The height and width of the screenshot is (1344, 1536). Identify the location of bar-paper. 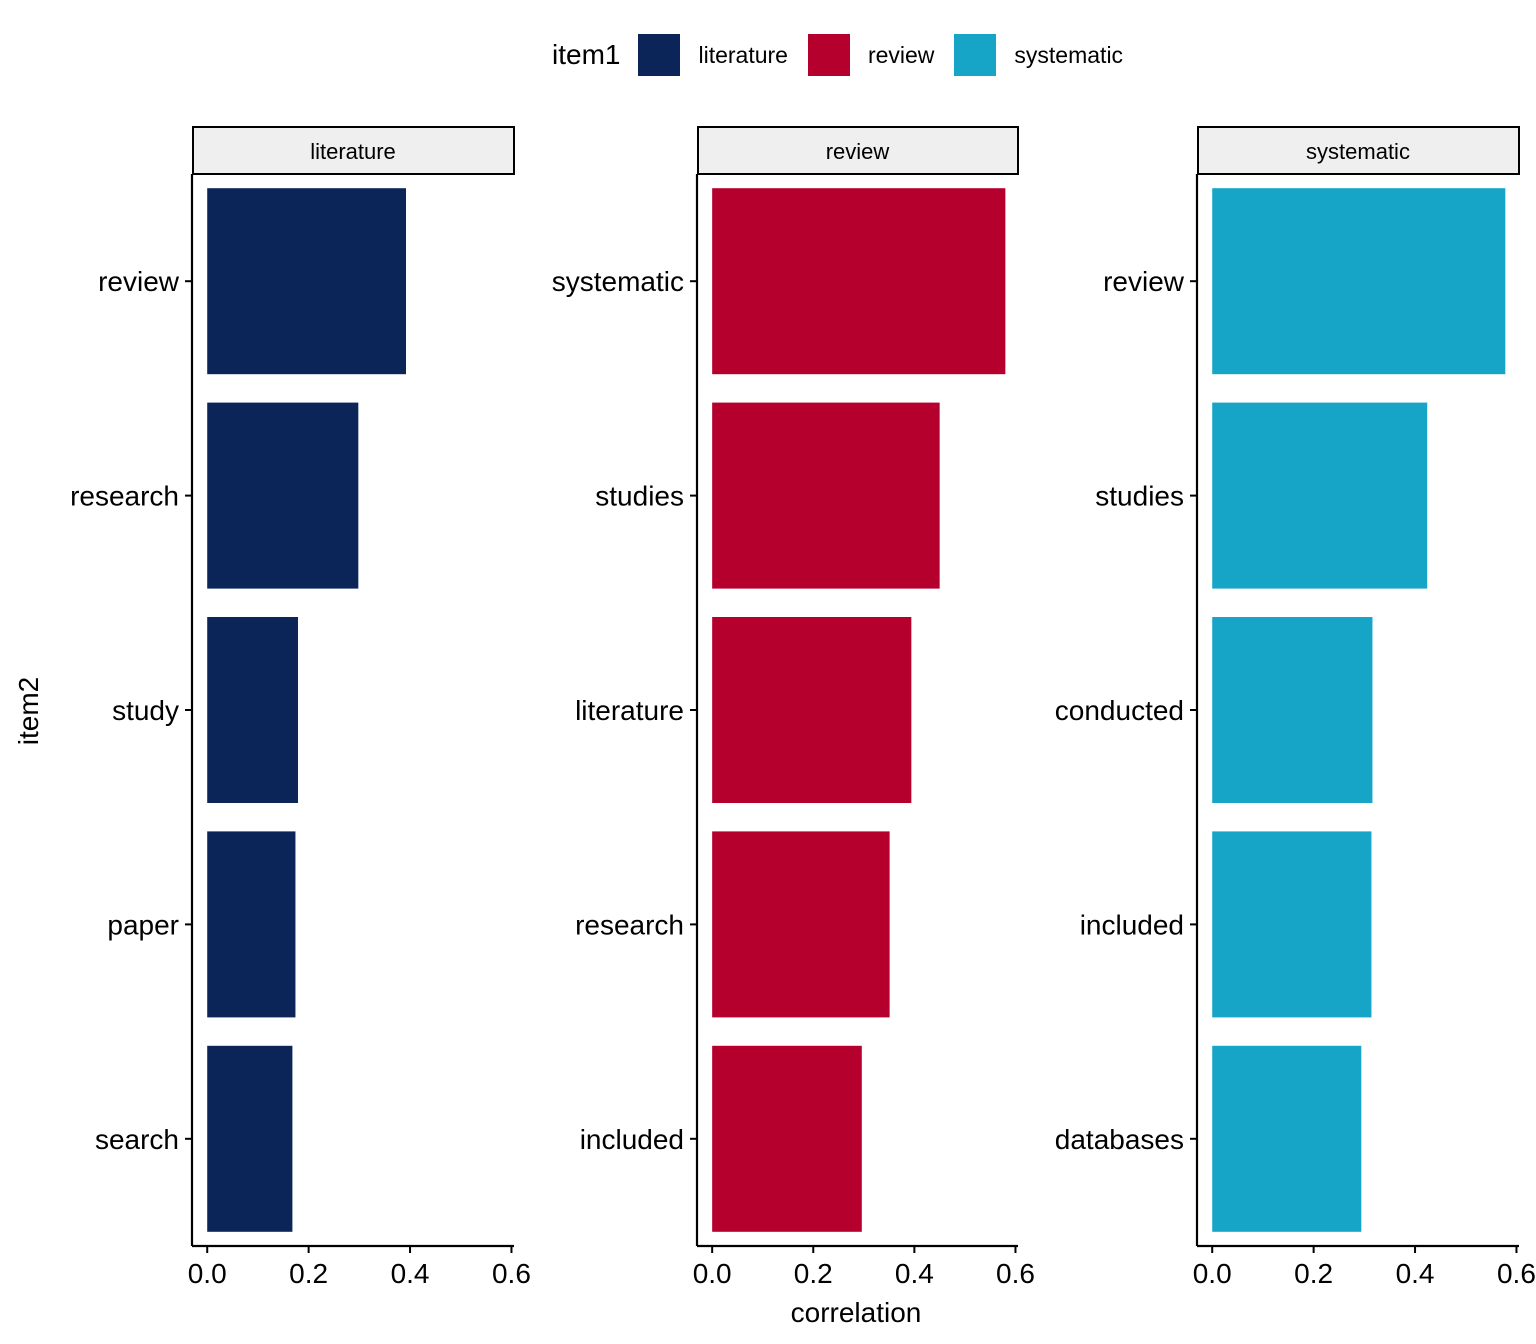
(251, 924).